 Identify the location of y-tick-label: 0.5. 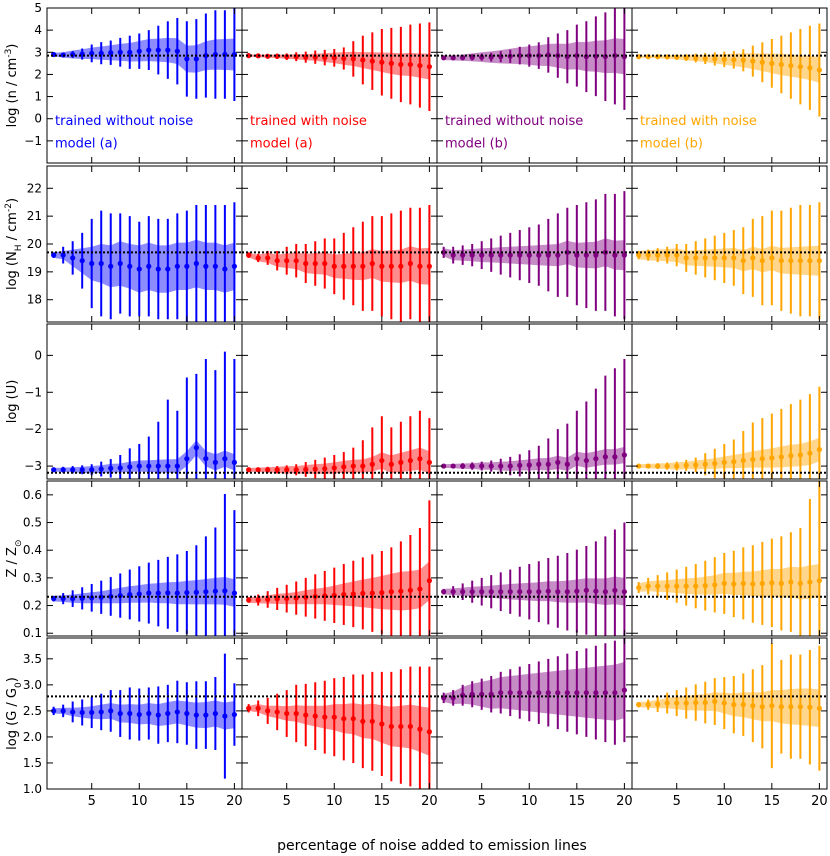
(32, 523).